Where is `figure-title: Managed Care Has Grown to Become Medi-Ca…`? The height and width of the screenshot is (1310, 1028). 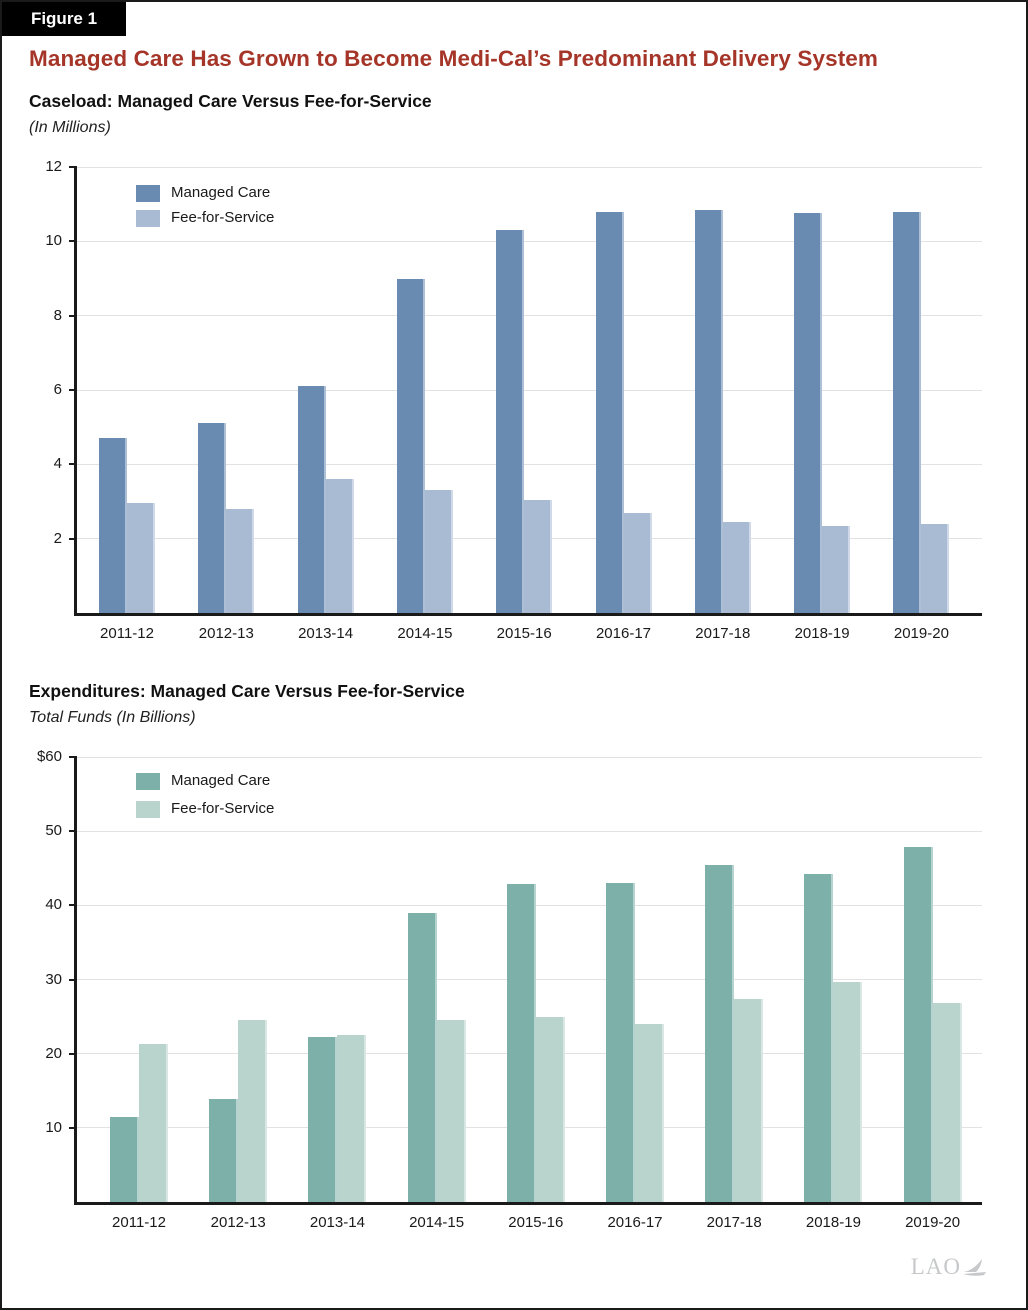
figure-title: Managed Care Has Grown to Become Medi-Ca… is located at coordinates (454, 58).